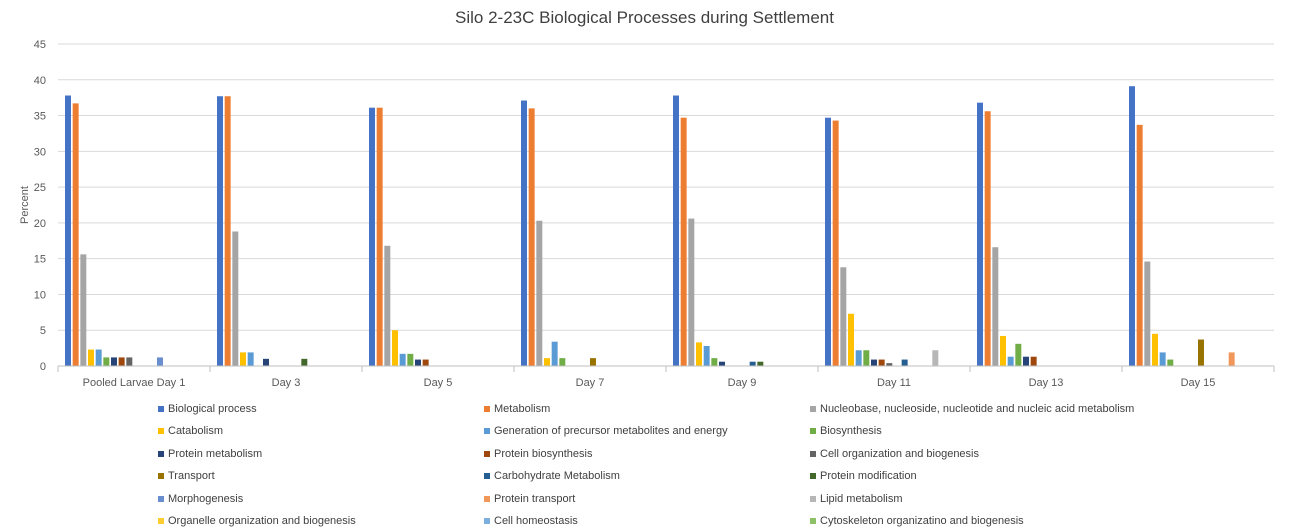 This screenshot has width=1289, height=532. Describe the element at coordinates (861, 498) in the screenshot. I see `legend-label: Lipid metabolism` at that location.